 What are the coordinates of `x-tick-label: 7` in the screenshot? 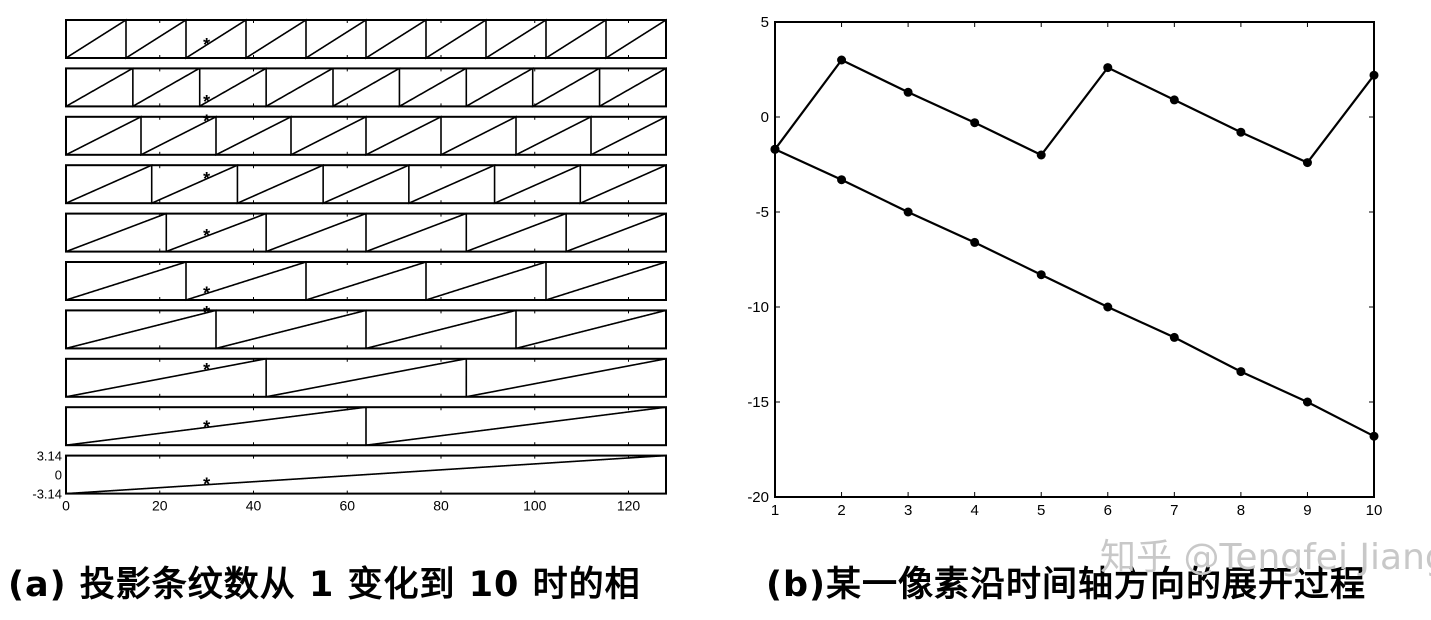 It's located at (1174, 510).